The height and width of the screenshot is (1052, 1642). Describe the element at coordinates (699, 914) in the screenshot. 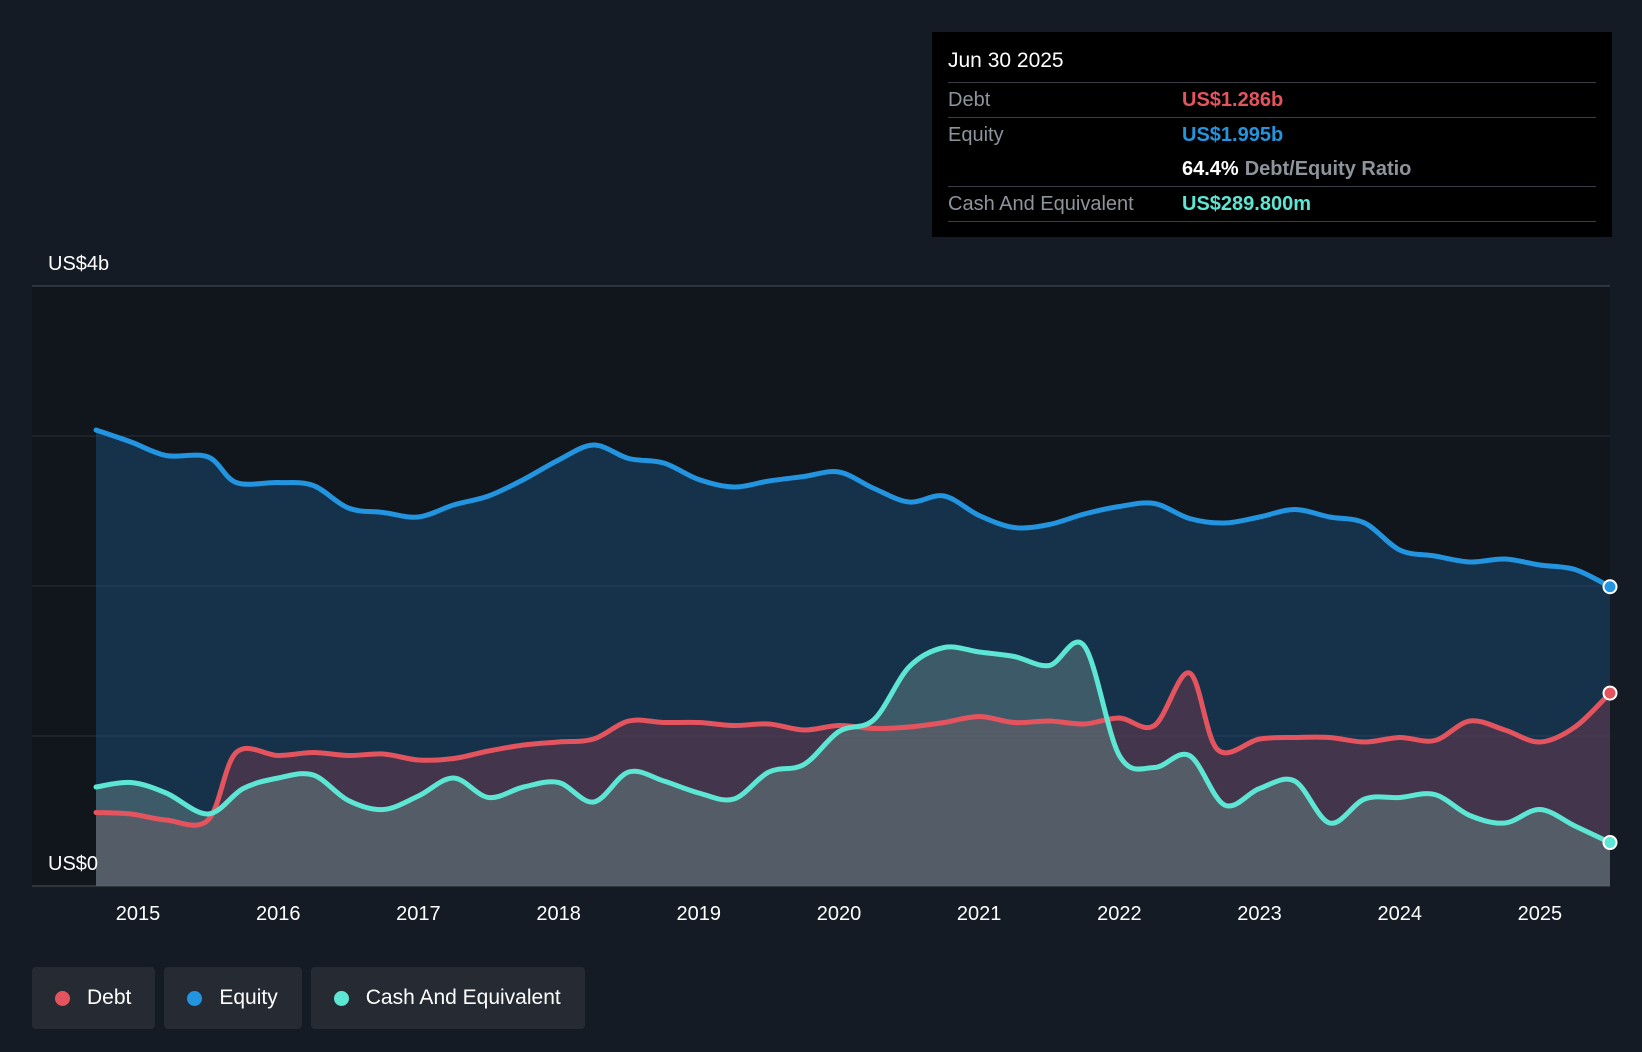

I see `x-tick-label-2019: 2019` at that location.